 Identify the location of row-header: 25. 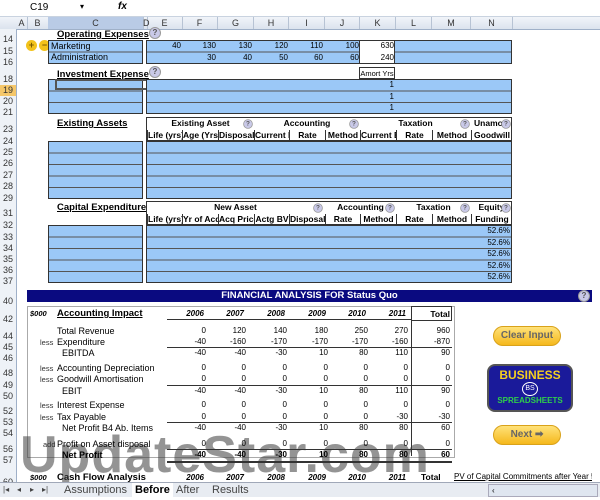
(7, 152).